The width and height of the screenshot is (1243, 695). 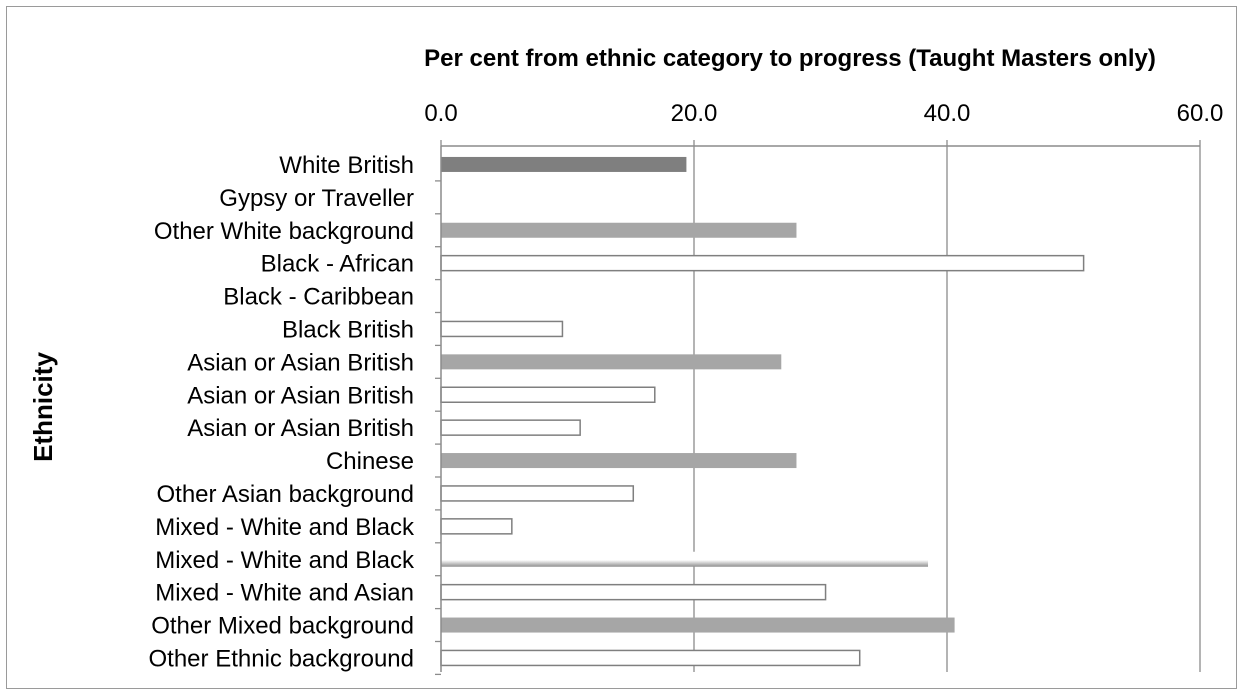 What do you see at coordinates (346, 165) in the screenshot?
I see `category-label: White British` at bounding box center [346, 165].